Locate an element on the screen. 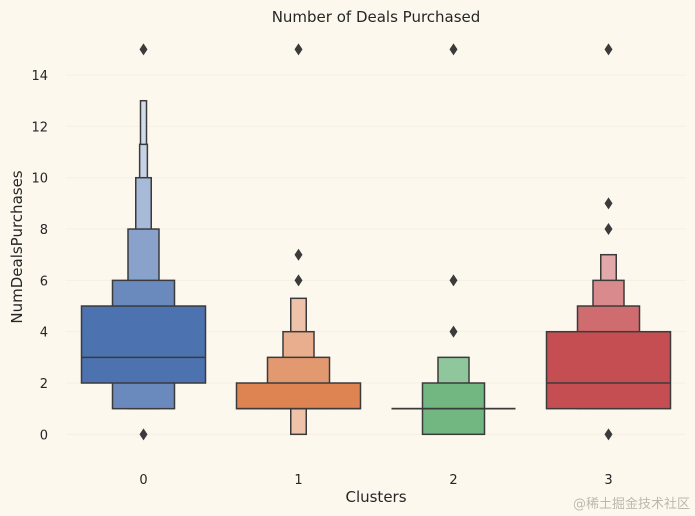 The height and width of the screenshot is (516, 695). x-tick-label: 3 is located at coordinates (608, 480).